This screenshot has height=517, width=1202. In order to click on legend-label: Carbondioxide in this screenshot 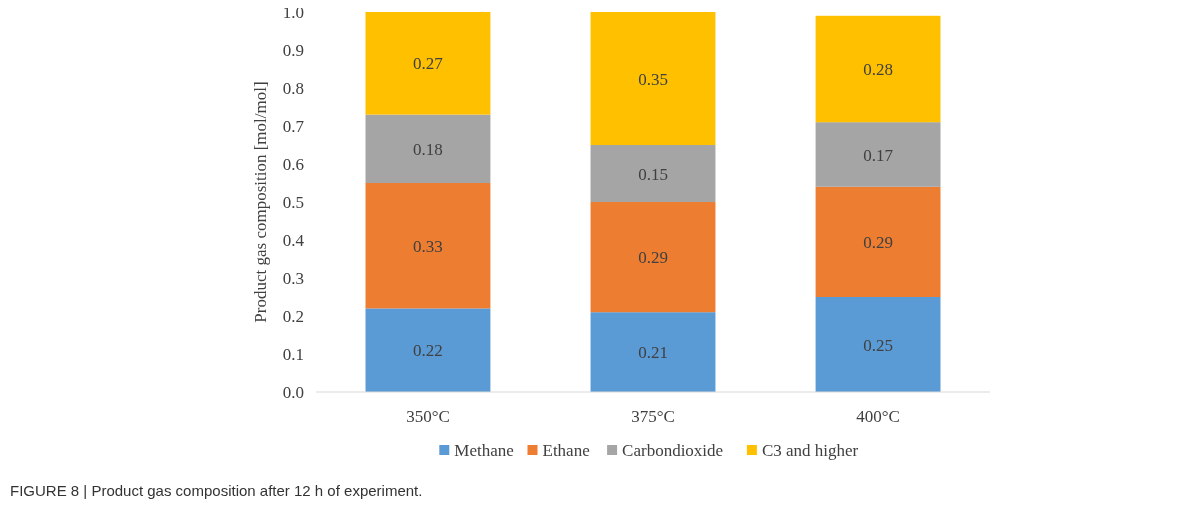, I will do `click(673, 450)`.